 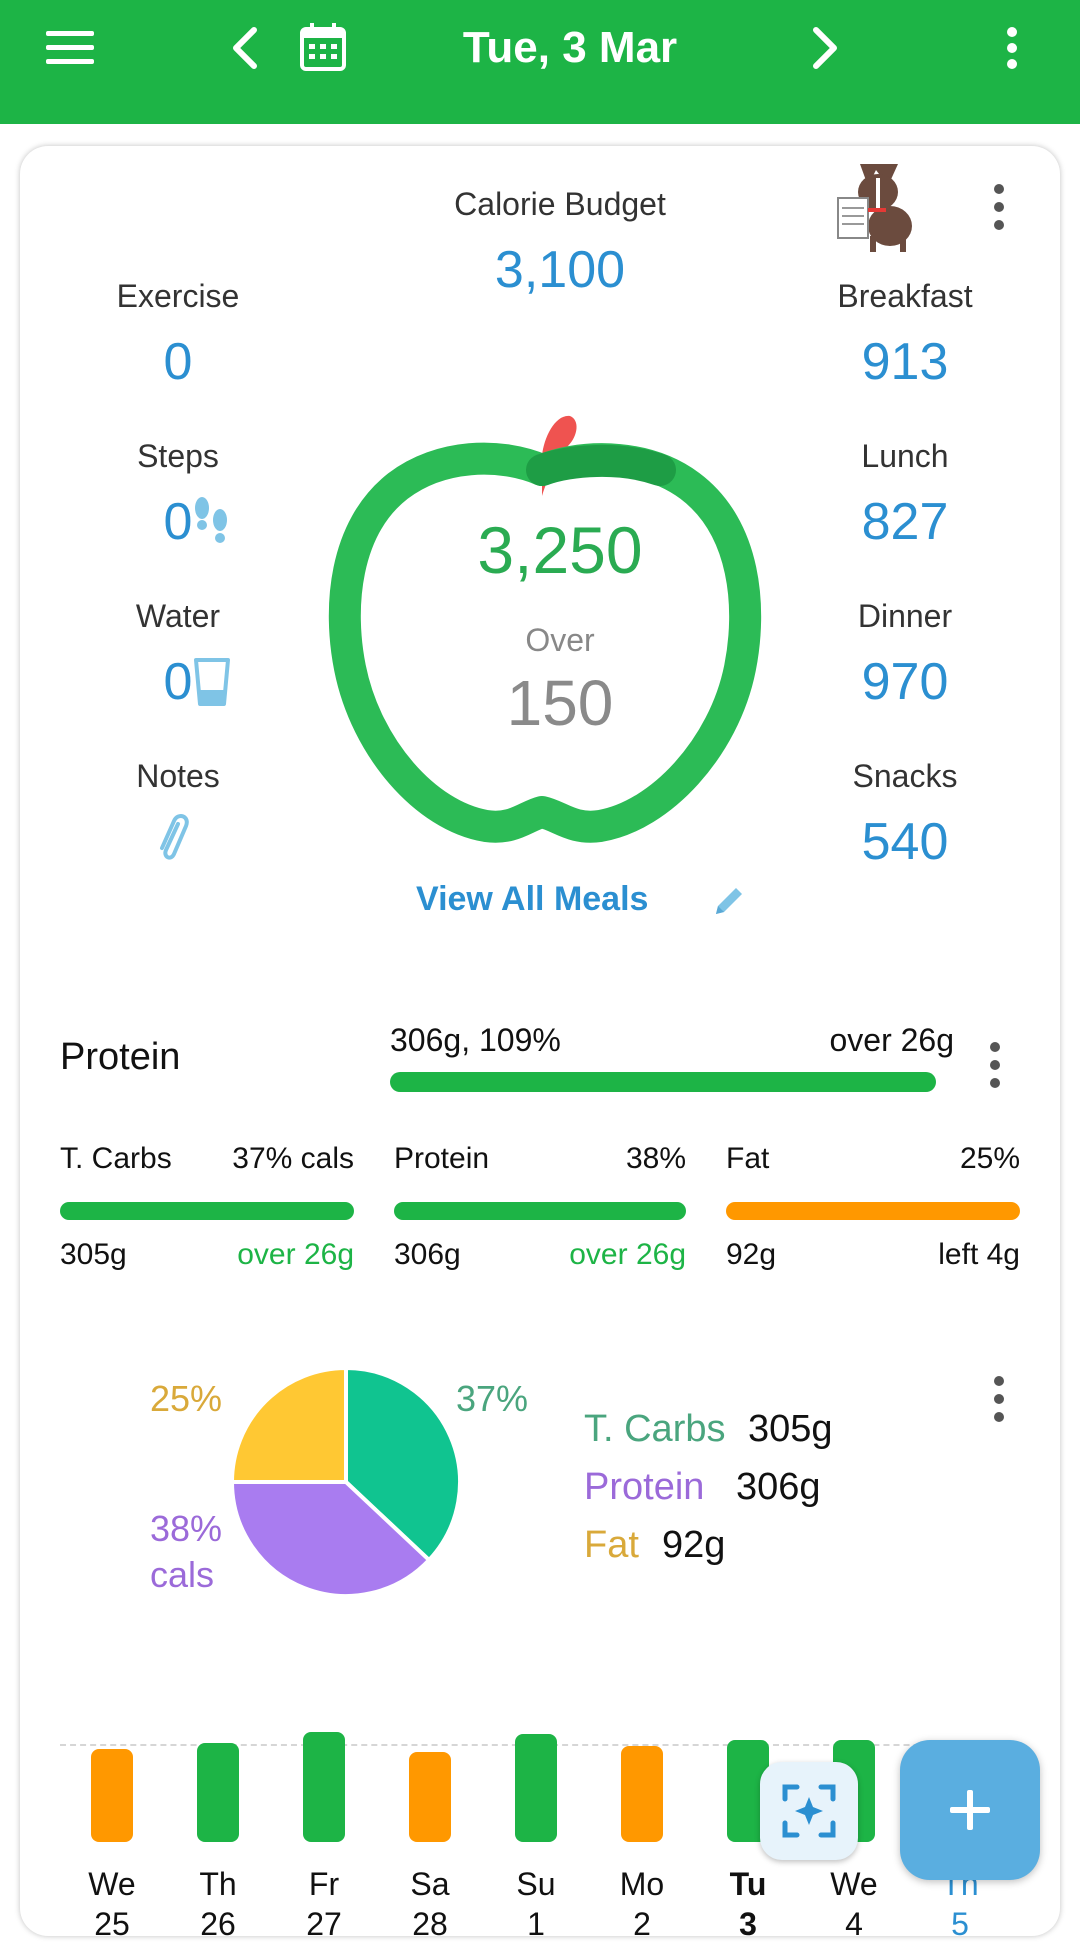 I want to click on sparkle-scan-icon, so click(x=809, y=1811).